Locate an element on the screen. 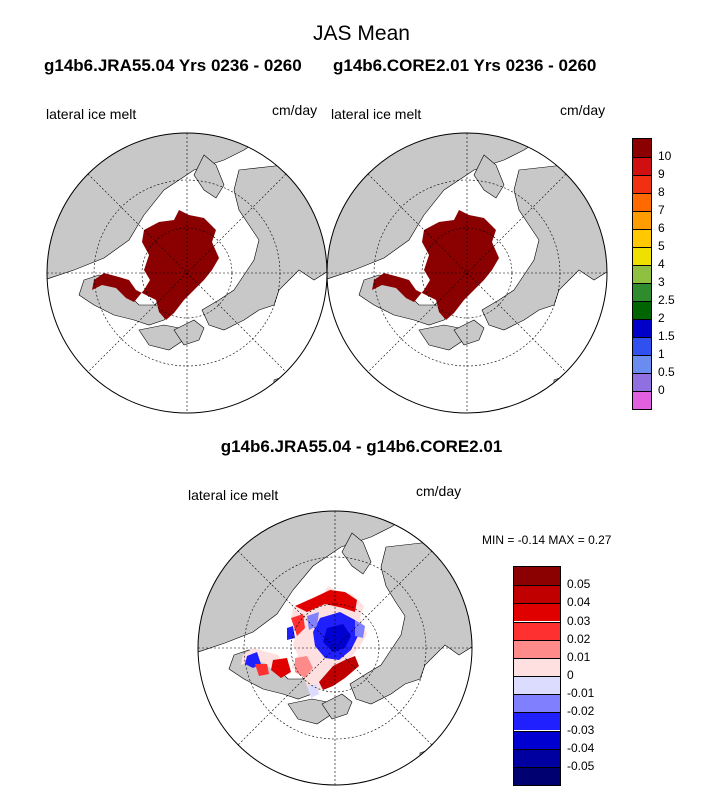 This screenshot has height=793, width=723. colorbar-tick-label: 0.5 is located at coordinates (666, 372).